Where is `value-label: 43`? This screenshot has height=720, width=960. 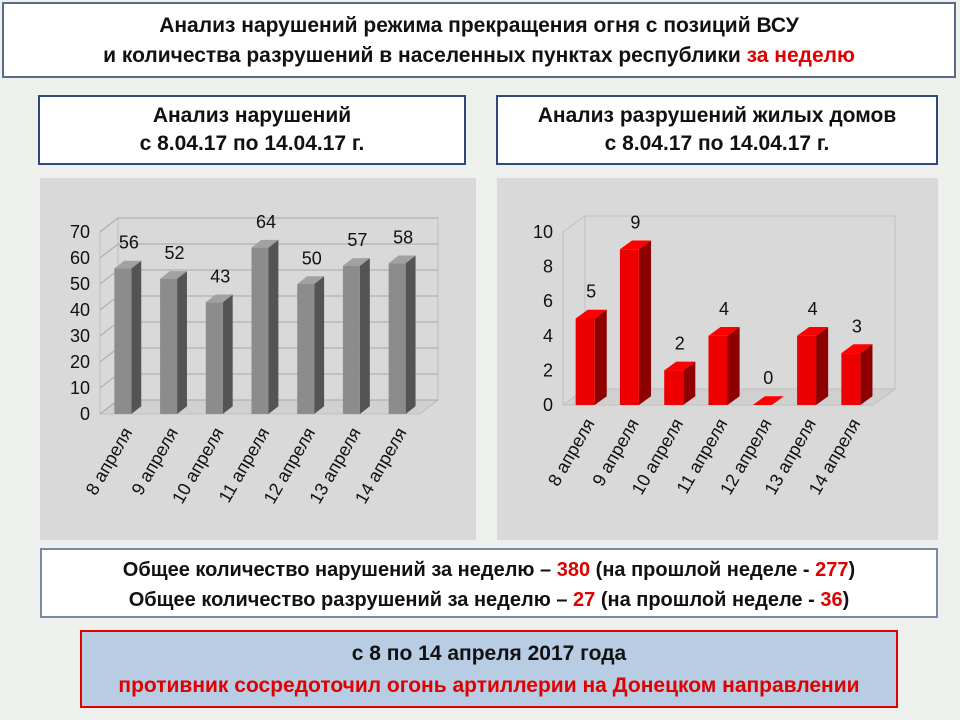
value-label: 43 is located at coordinates (220, 277).